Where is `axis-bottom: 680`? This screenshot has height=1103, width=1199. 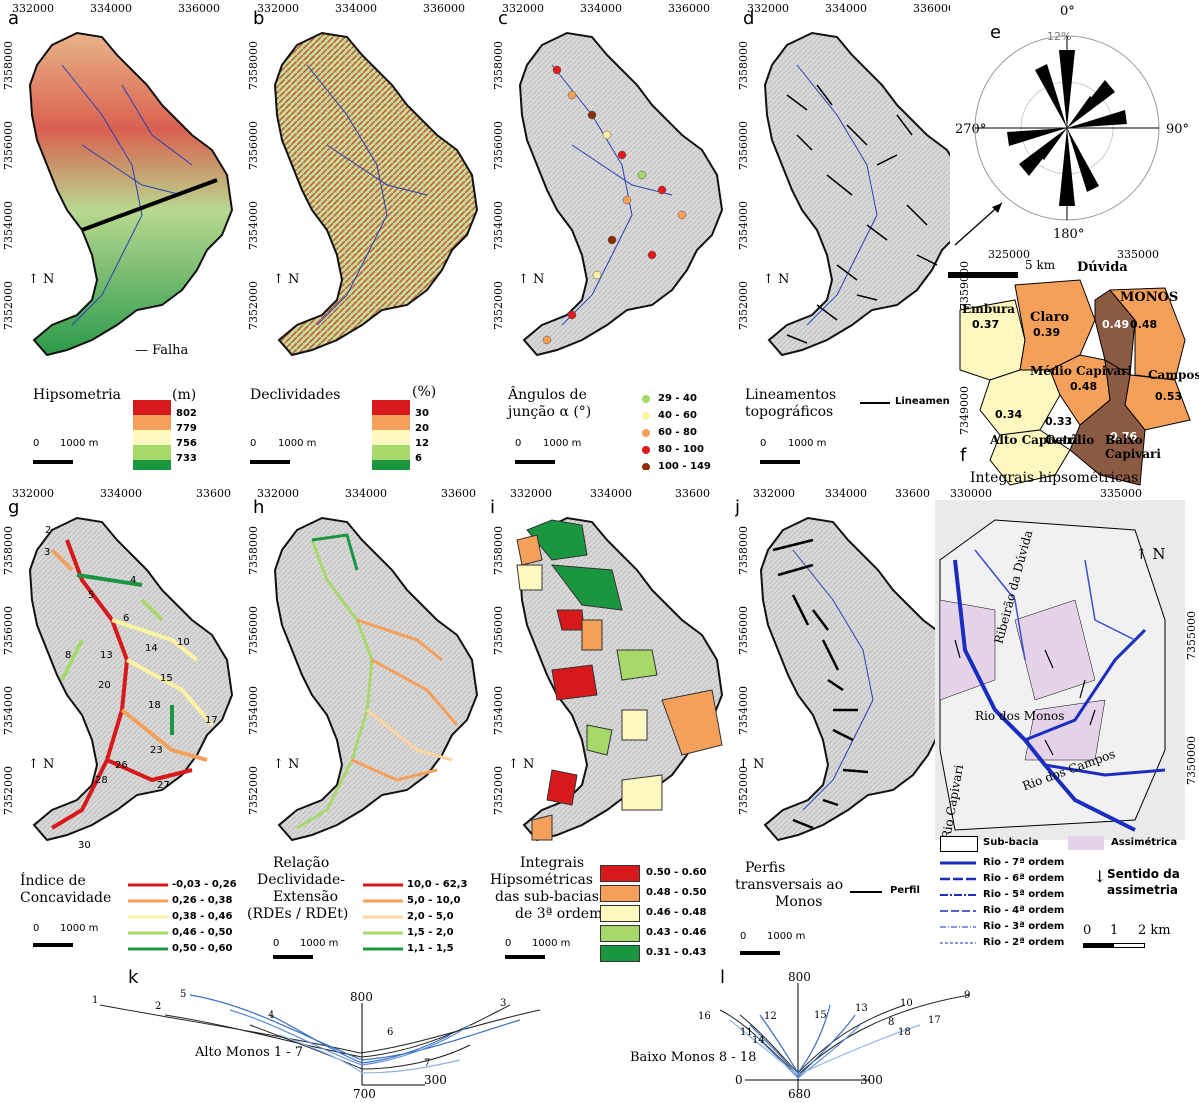
axis-bottom: 680 is located at coordinates (799, 1094).